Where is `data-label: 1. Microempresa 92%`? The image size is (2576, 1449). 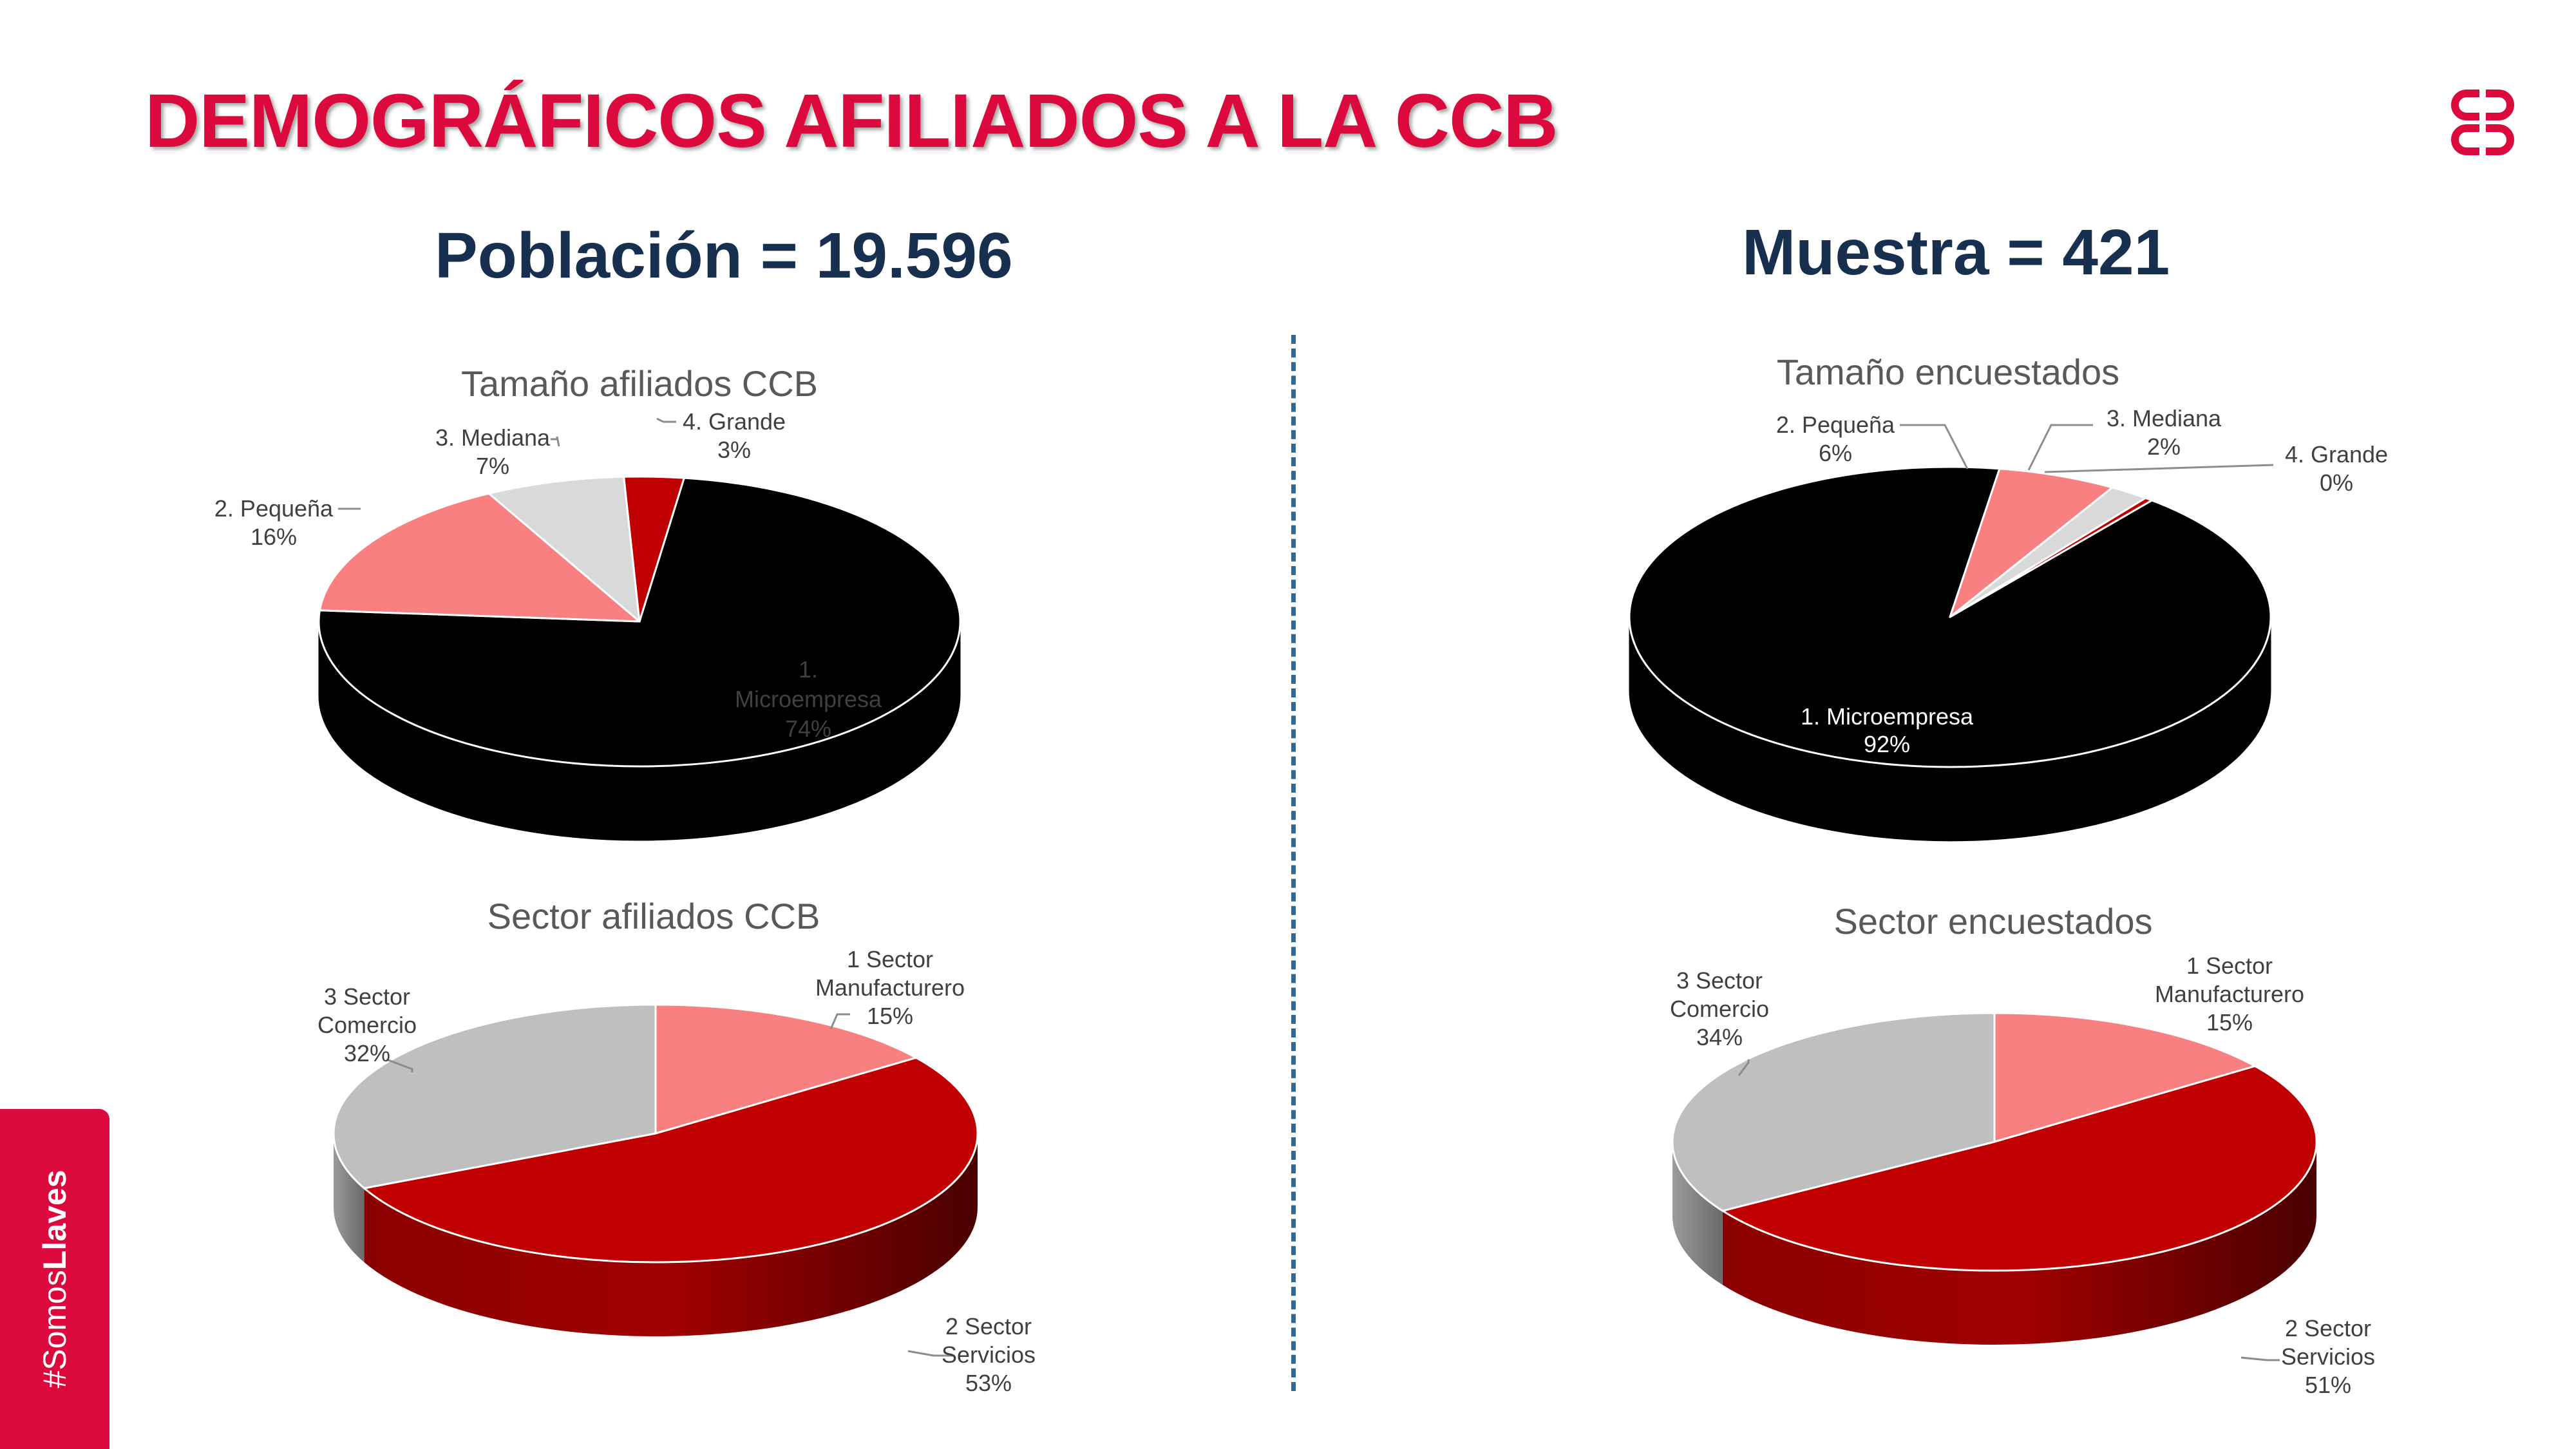
data-label: 1. Microempresa 92% is located at coordinates (1888, 730).